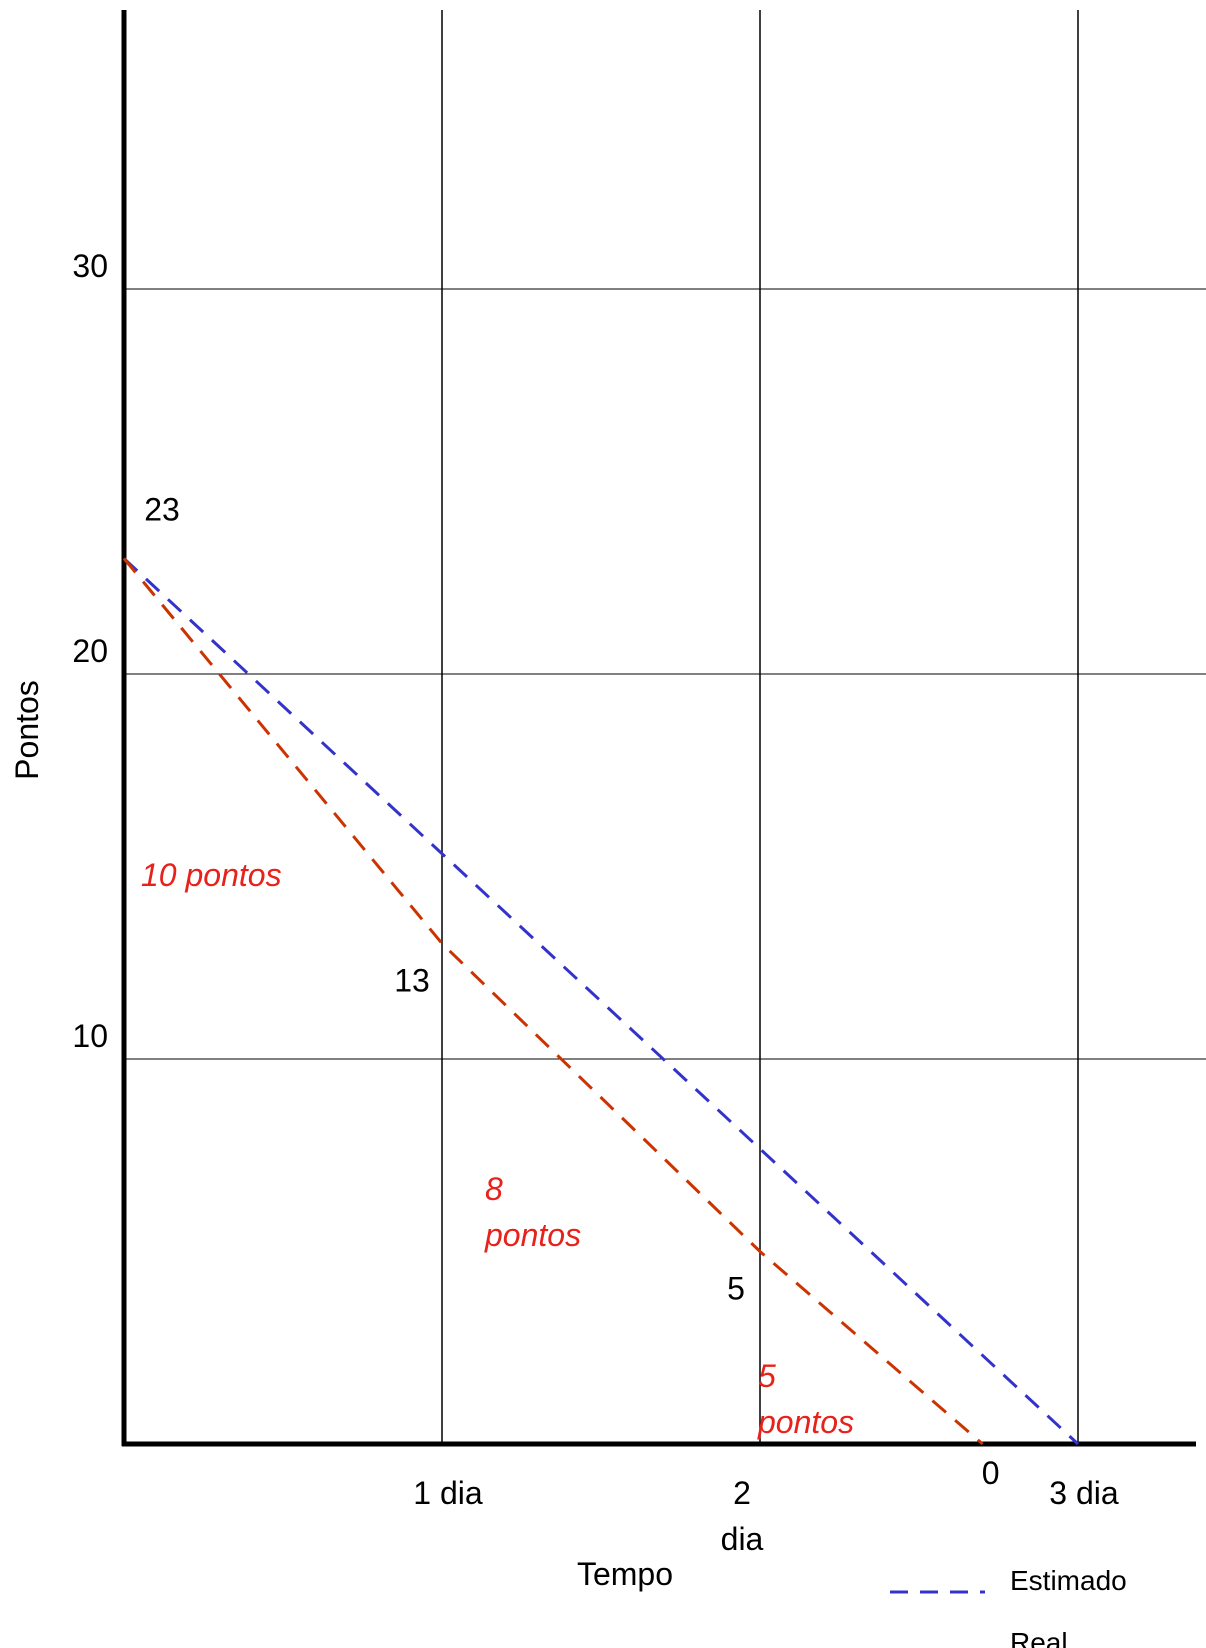 This screenshot has width=1206, height=1648. I want to click on point-label: 5, so click(736, 1289).